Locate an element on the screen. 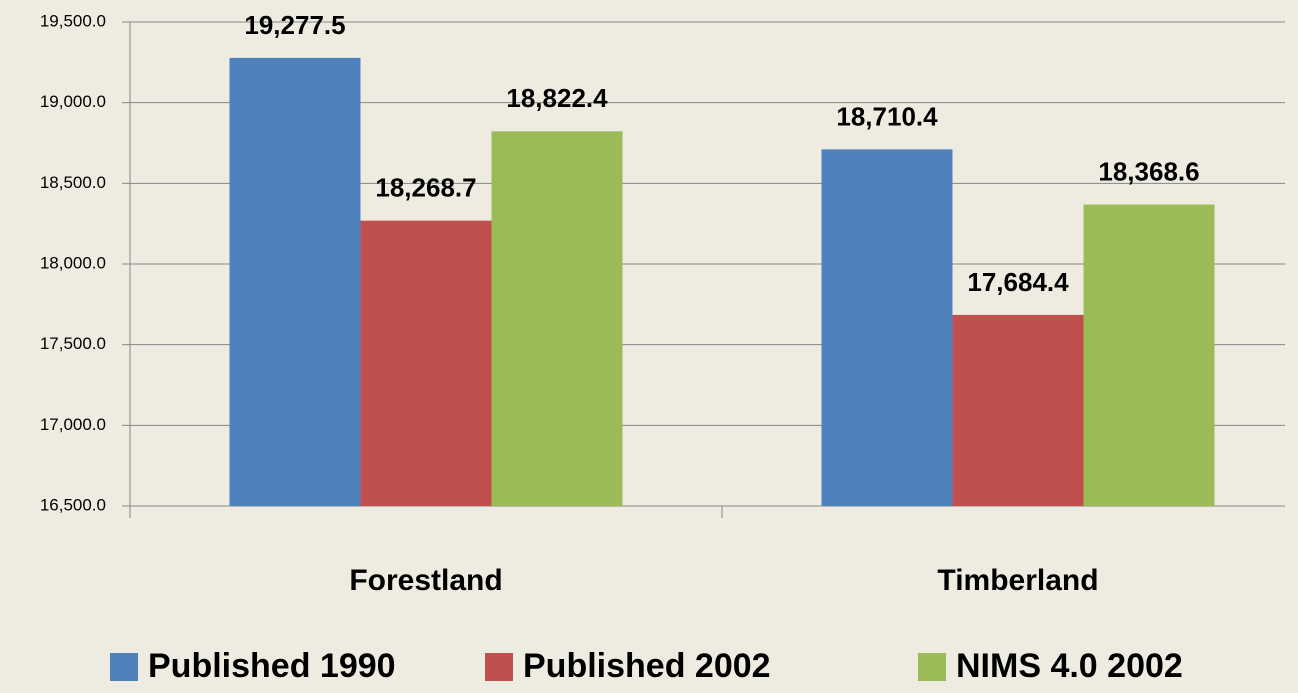 This screenshot has width=1298, height=693. value-label: 18,268.7 is located at coordinates (425, 188).